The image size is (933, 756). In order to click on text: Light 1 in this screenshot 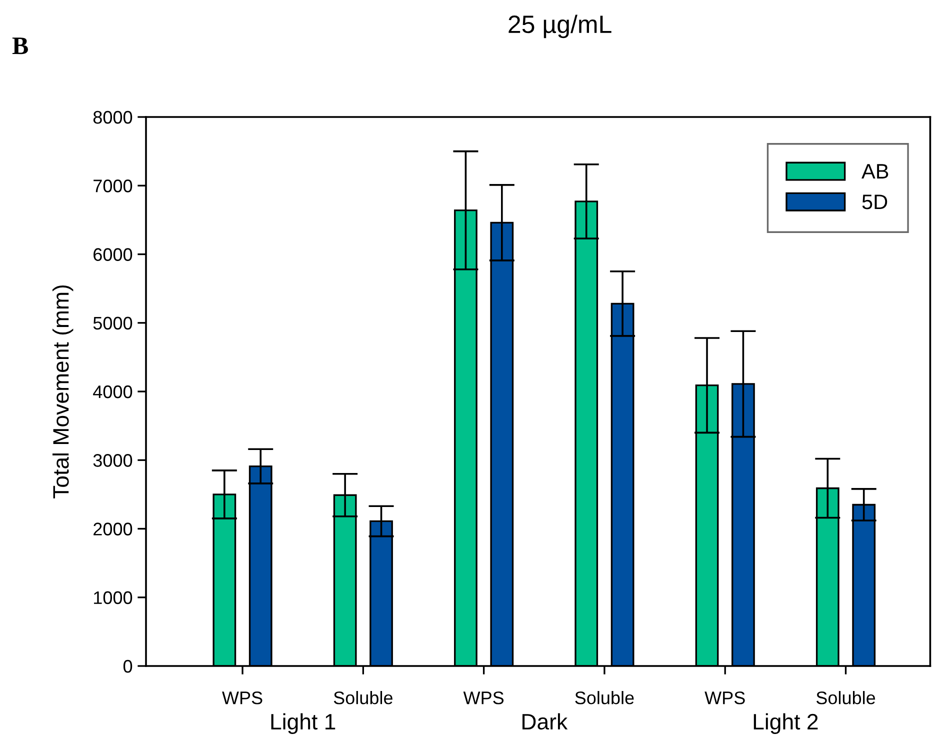, I will do `click(303, 723)`.